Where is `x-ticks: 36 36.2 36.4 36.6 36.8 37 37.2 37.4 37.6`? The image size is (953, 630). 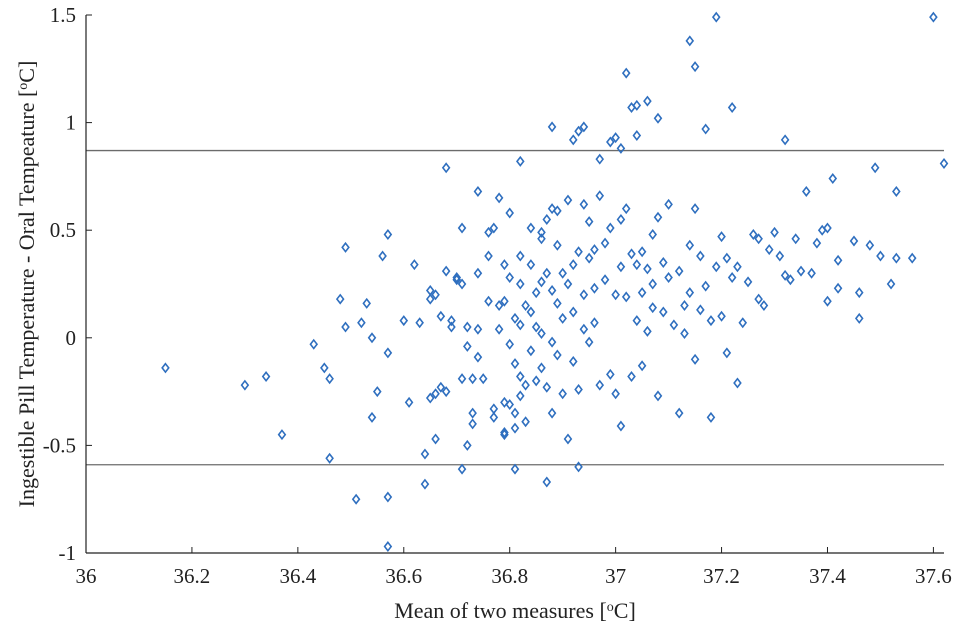 x-ticks: 36 36.2 36.4 36.6 36.8 37 37.2 37.4 37.6 is located at coordinates (514, 567).